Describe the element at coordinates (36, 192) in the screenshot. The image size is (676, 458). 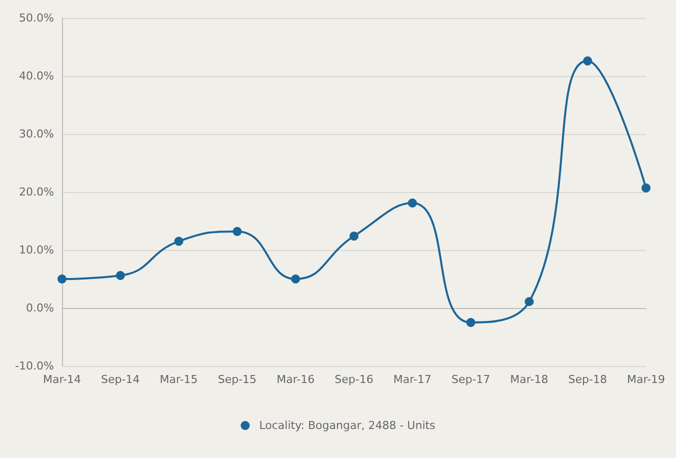
I see `y-tick-label: 20.0%` at that location.